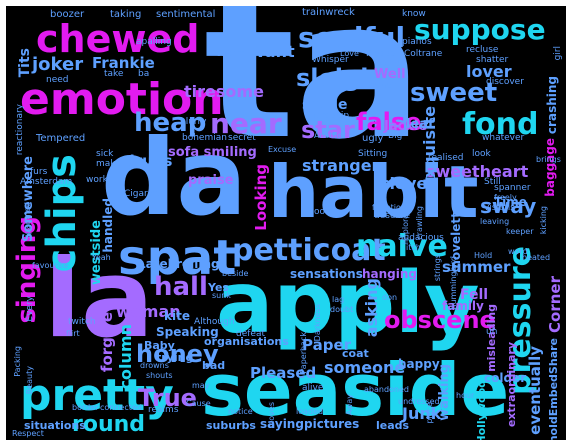  What do you see at coordinates (125, 357) in the screenshot?
I see `word-column: column` at bounding box center [125, 357].